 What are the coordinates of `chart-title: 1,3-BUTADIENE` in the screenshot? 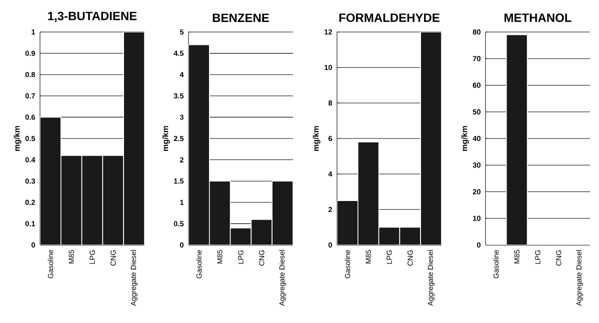 It's located at (92, 17).